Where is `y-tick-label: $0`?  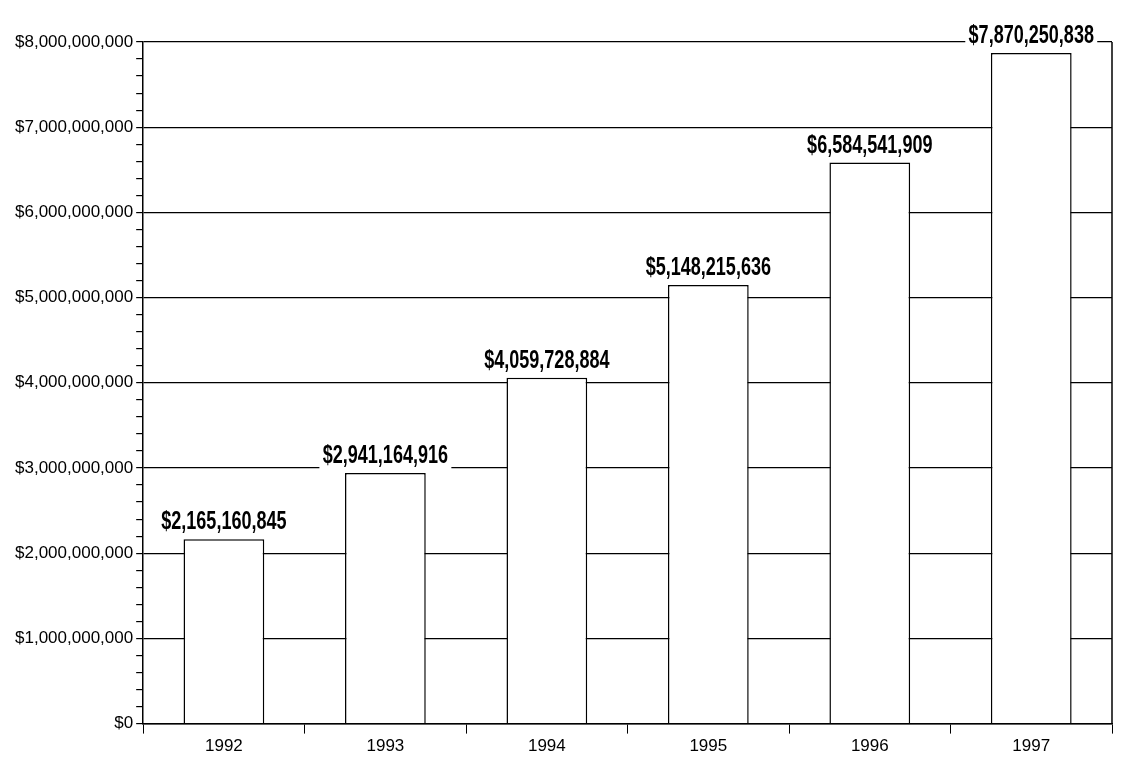
y-tick-label: $0 is located at coordinates (124, 723).